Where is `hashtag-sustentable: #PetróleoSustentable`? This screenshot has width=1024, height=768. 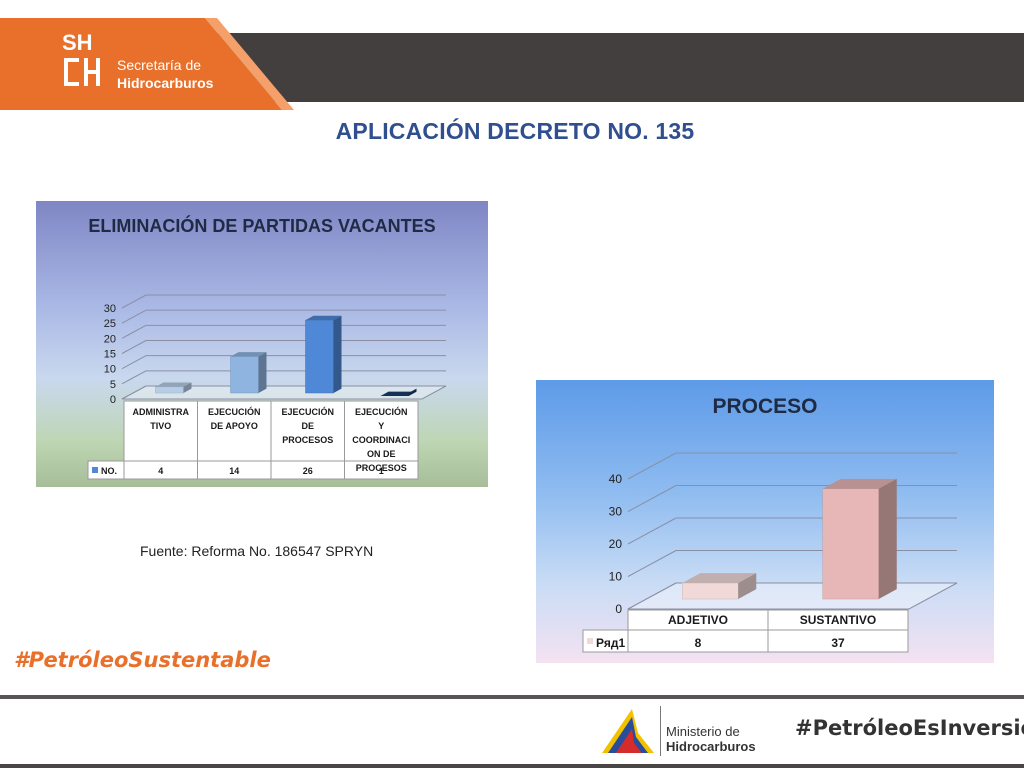
hashtag-sustentable: #PetróleoSustentable is located at coordinates (142, 660).